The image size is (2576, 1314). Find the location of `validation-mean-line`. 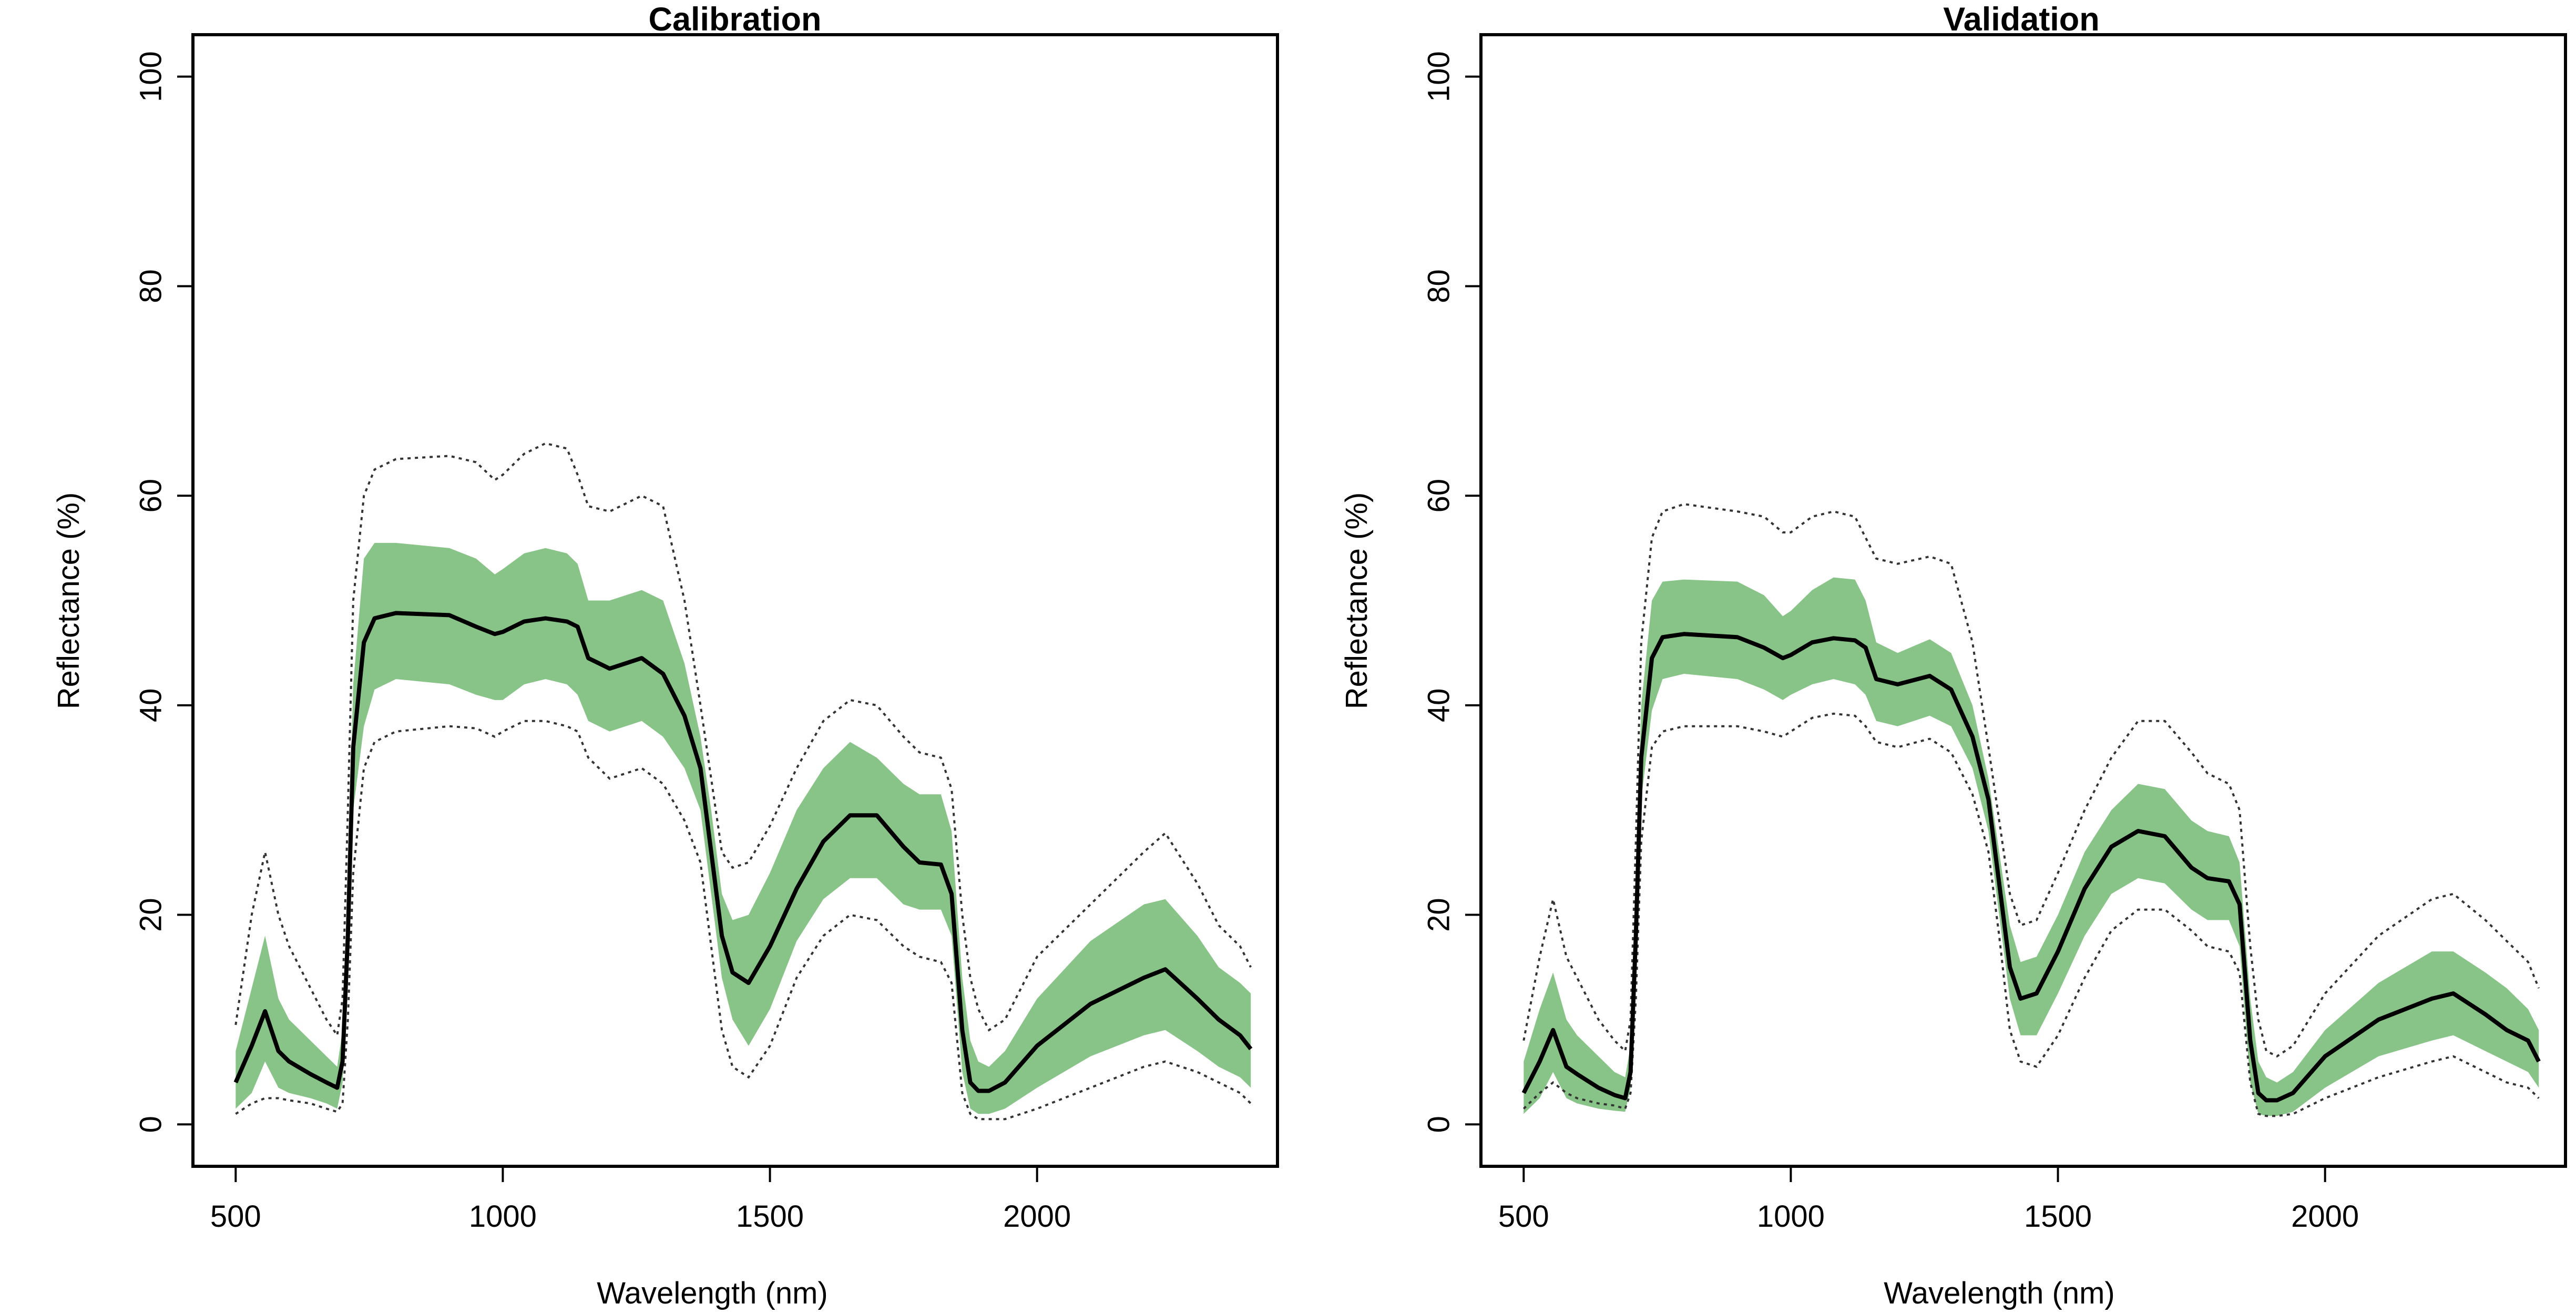

validation-mean-line is located at coordinates (2031, 867).